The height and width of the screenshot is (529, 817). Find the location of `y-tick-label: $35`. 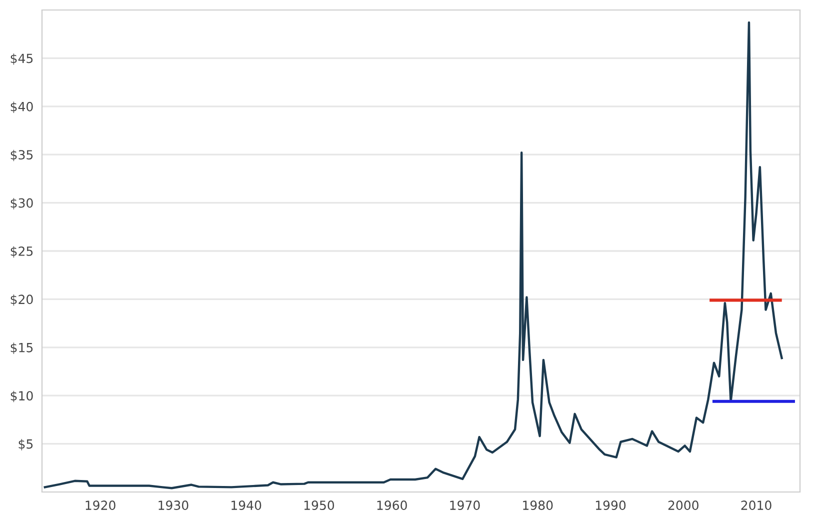

y-tick-label: $35 is located at coordinates (21, 156).